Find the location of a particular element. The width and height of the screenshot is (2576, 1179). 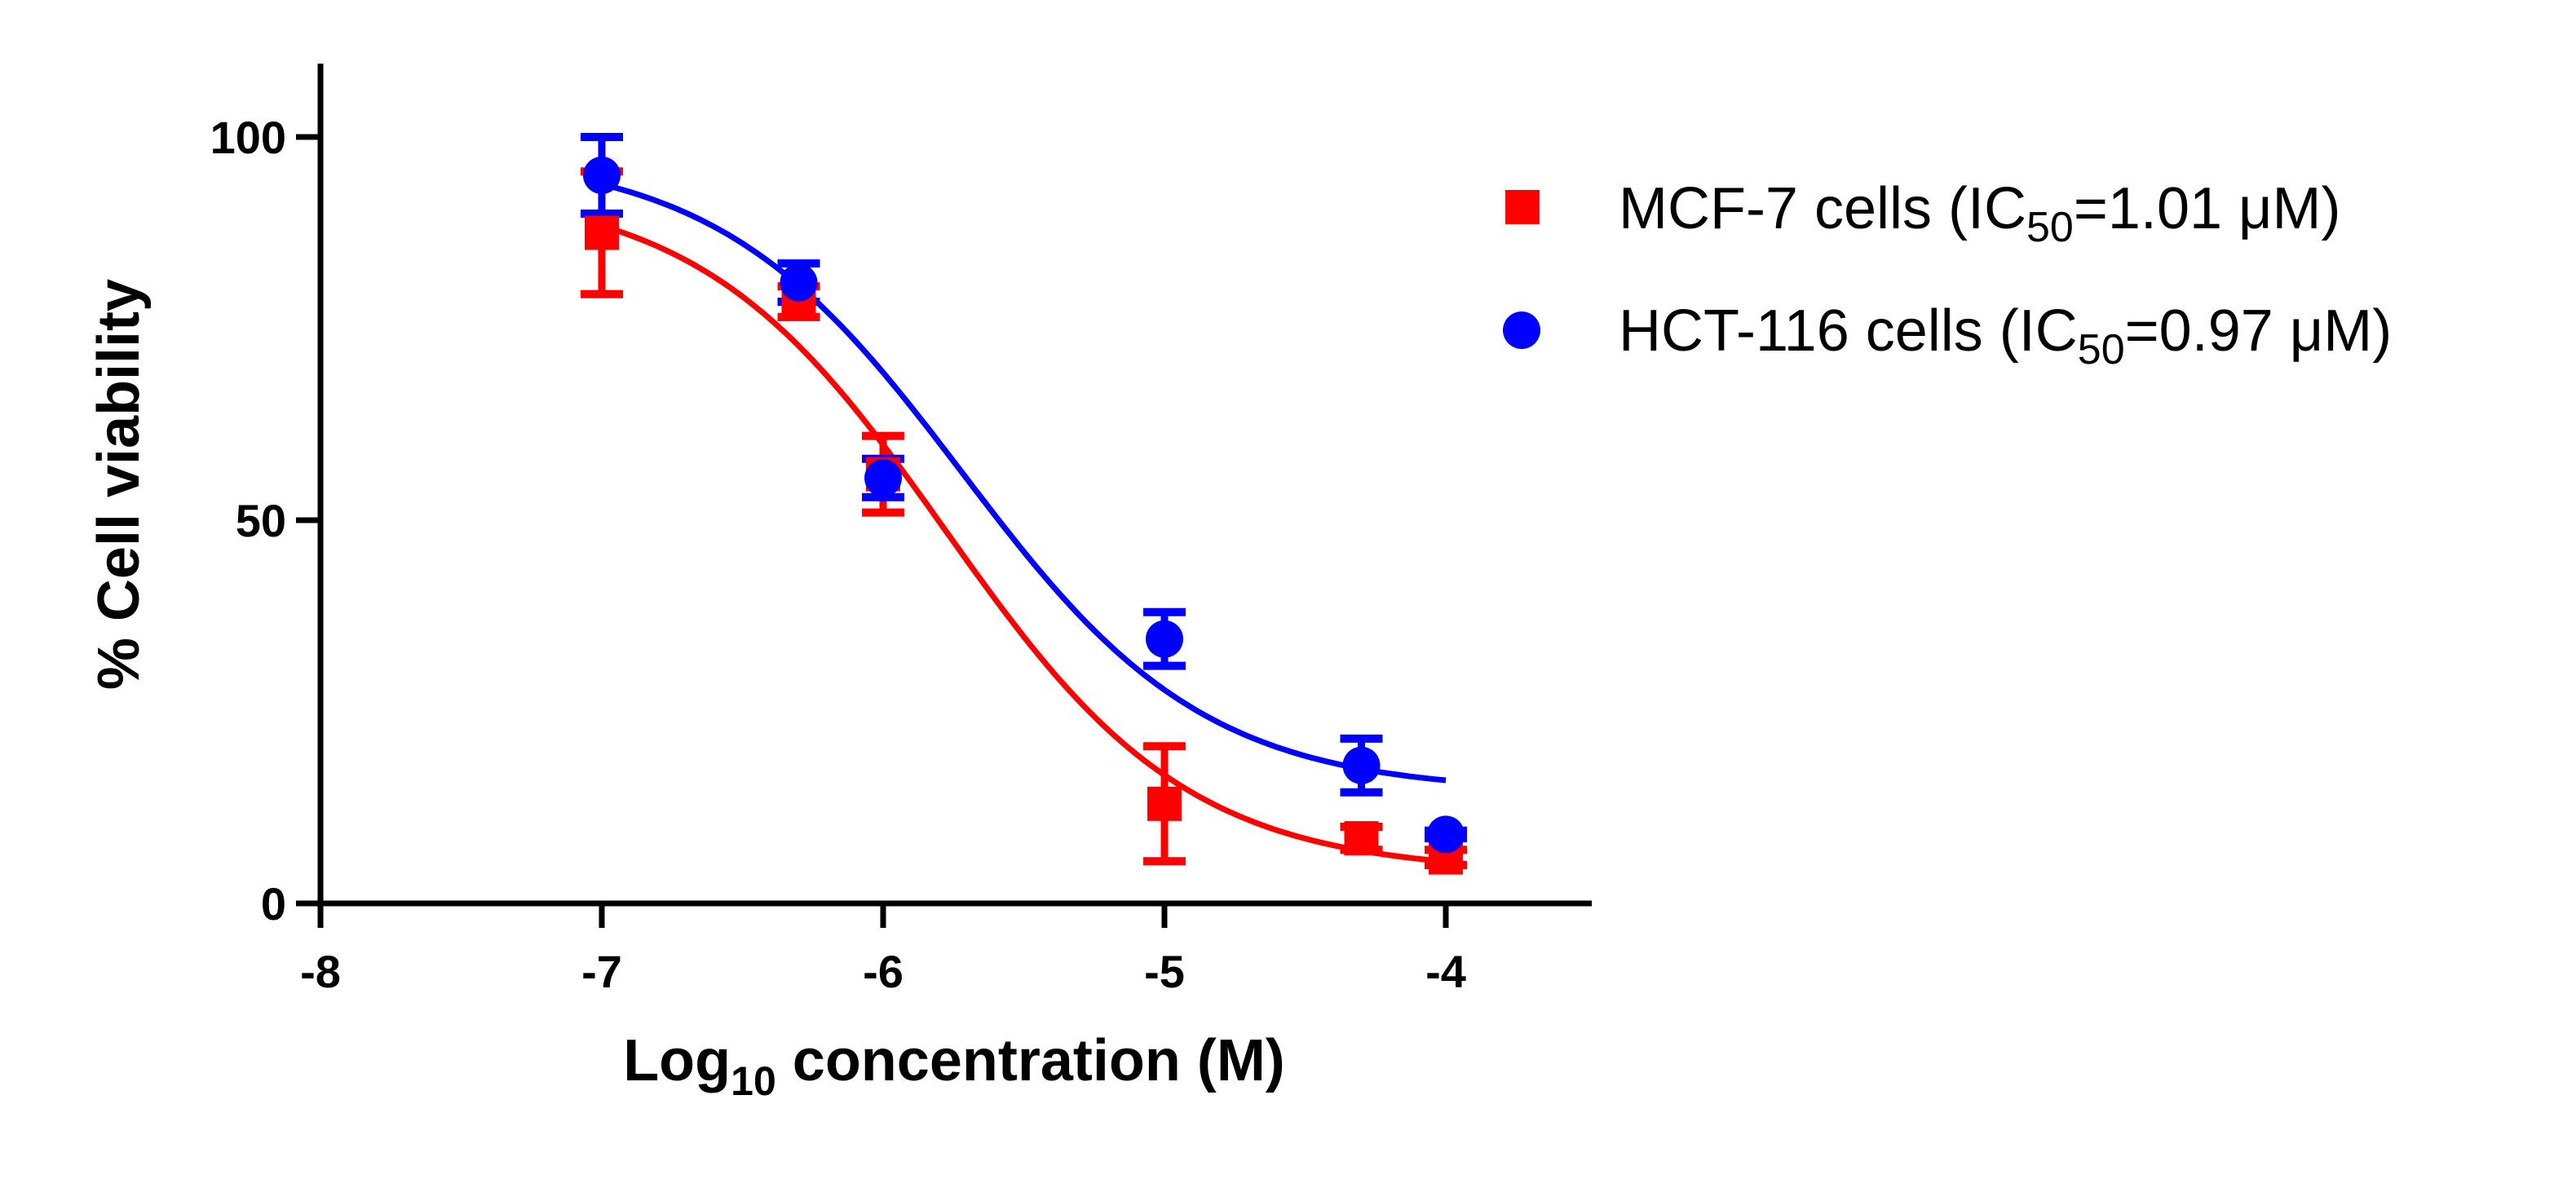

legend-item-mcf7: MCF-7 cells (IC50=1.01 μM) is located at coordinates (1922, 213).